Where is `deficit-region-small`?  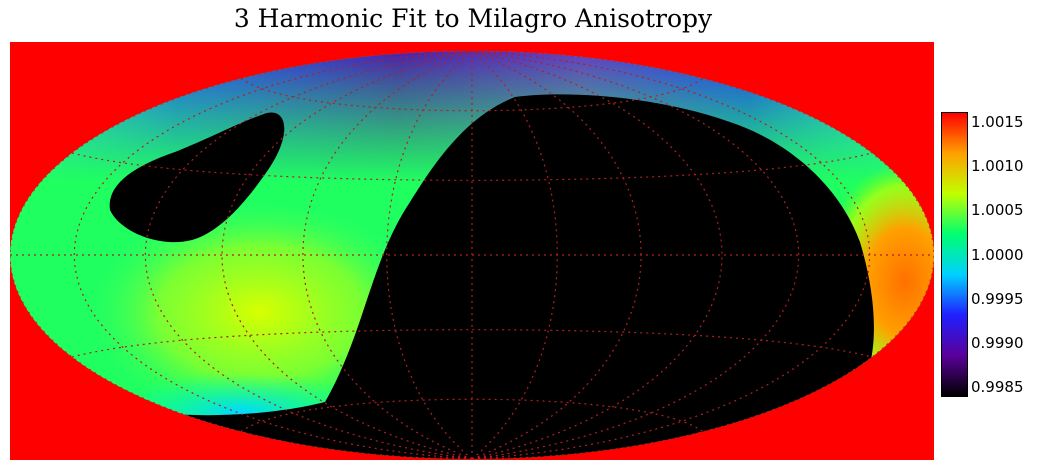 deficit-region-small is located at coordinates (197, 177).